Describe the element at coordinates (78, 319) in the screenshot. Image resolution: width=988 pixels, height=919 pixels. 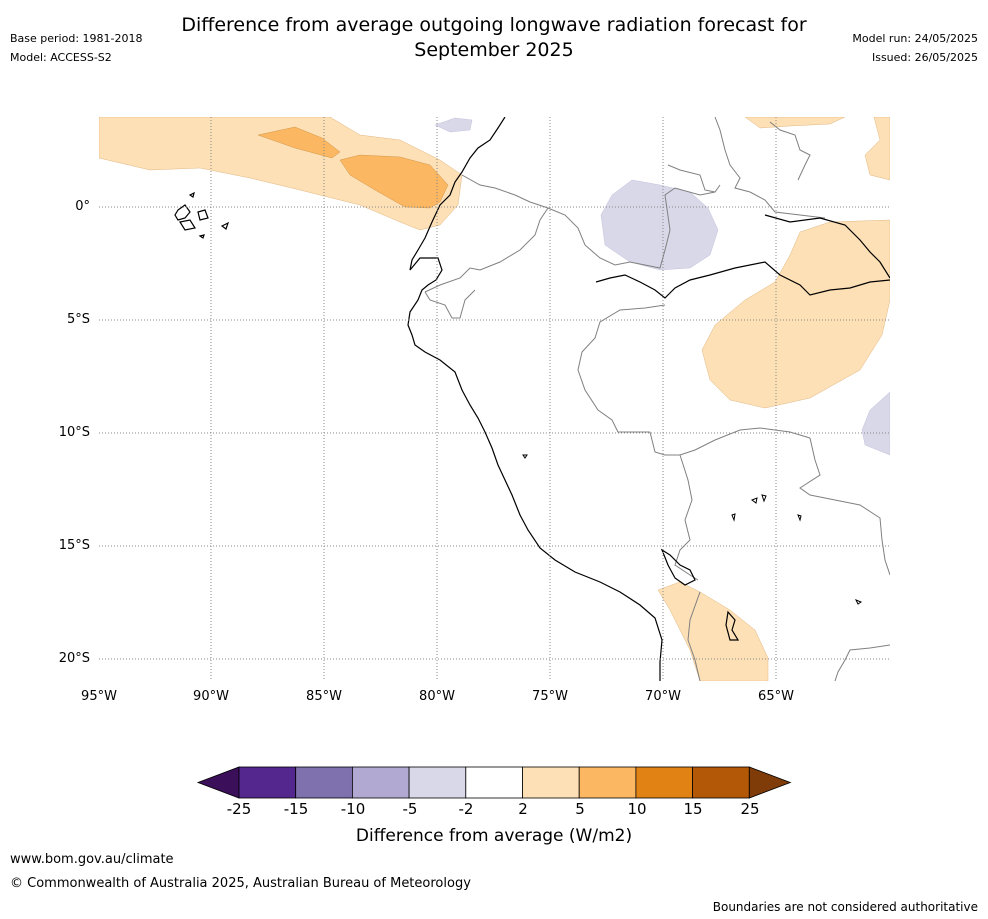
I see `lat-label-5s: 5°S` at that location.